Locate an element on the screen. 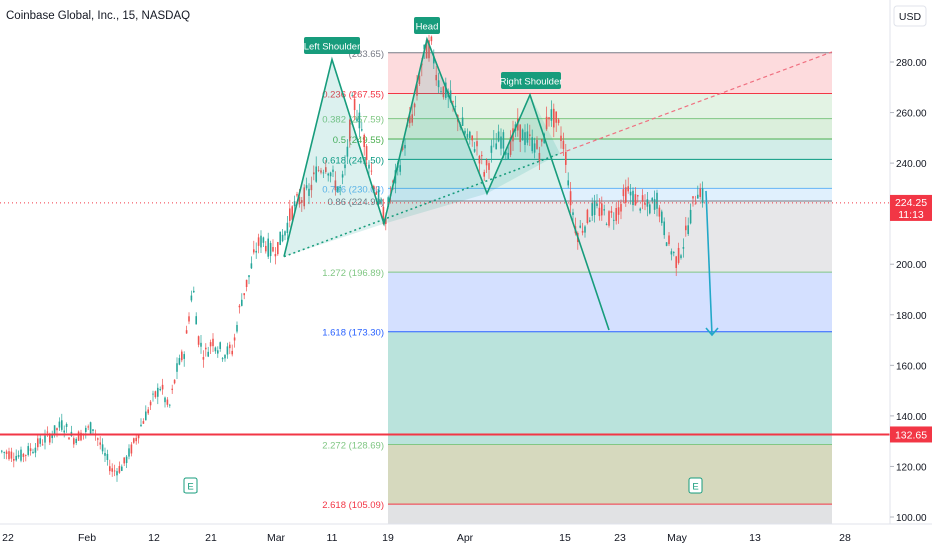 The image size is (932, 550). x-tick-label: 13 is located at coordinates (755, 538).